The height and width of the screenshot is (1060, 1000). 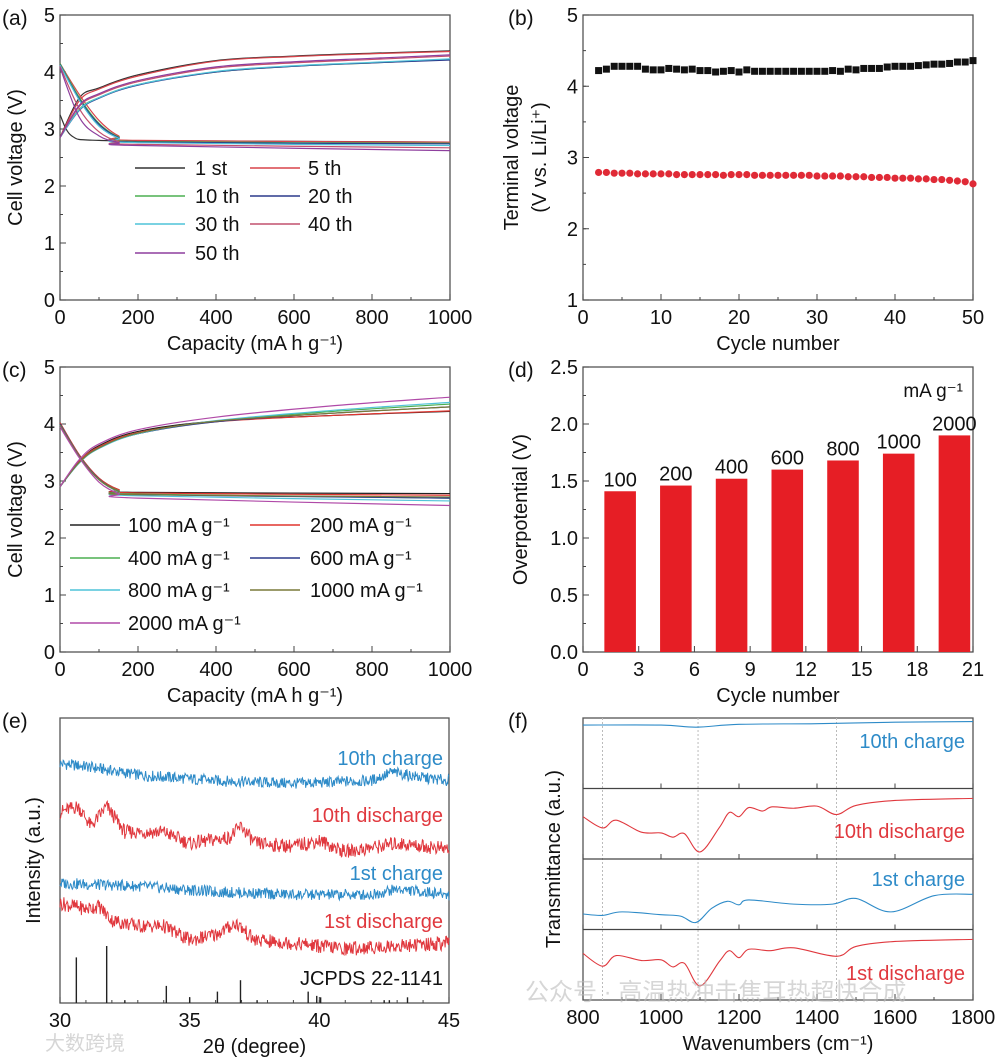 I want to click on y-tick-label: 1.0, so click(x=564, y=539).